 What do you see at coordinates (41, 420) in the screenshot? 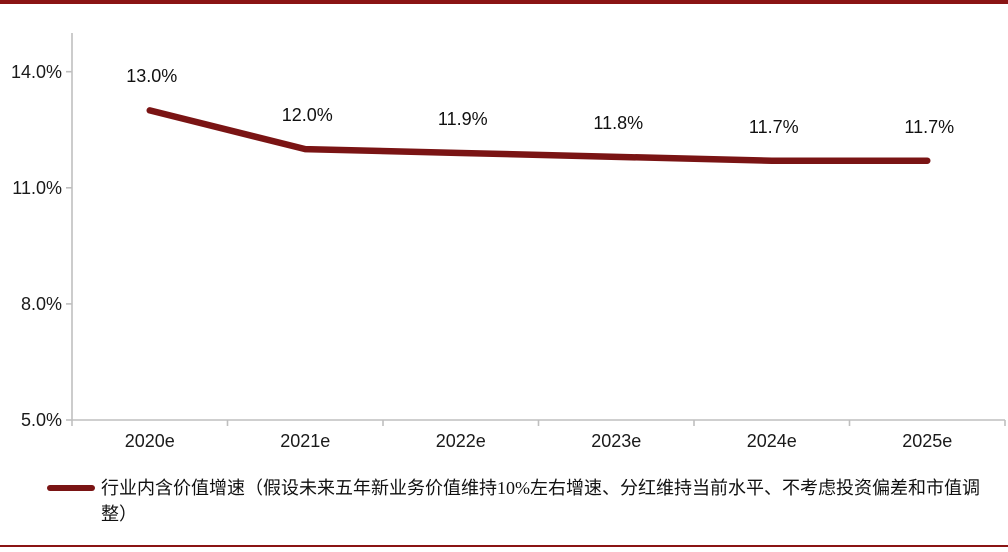
I see `y-tick-label: 5.0%` at bounding box center [41, 420].